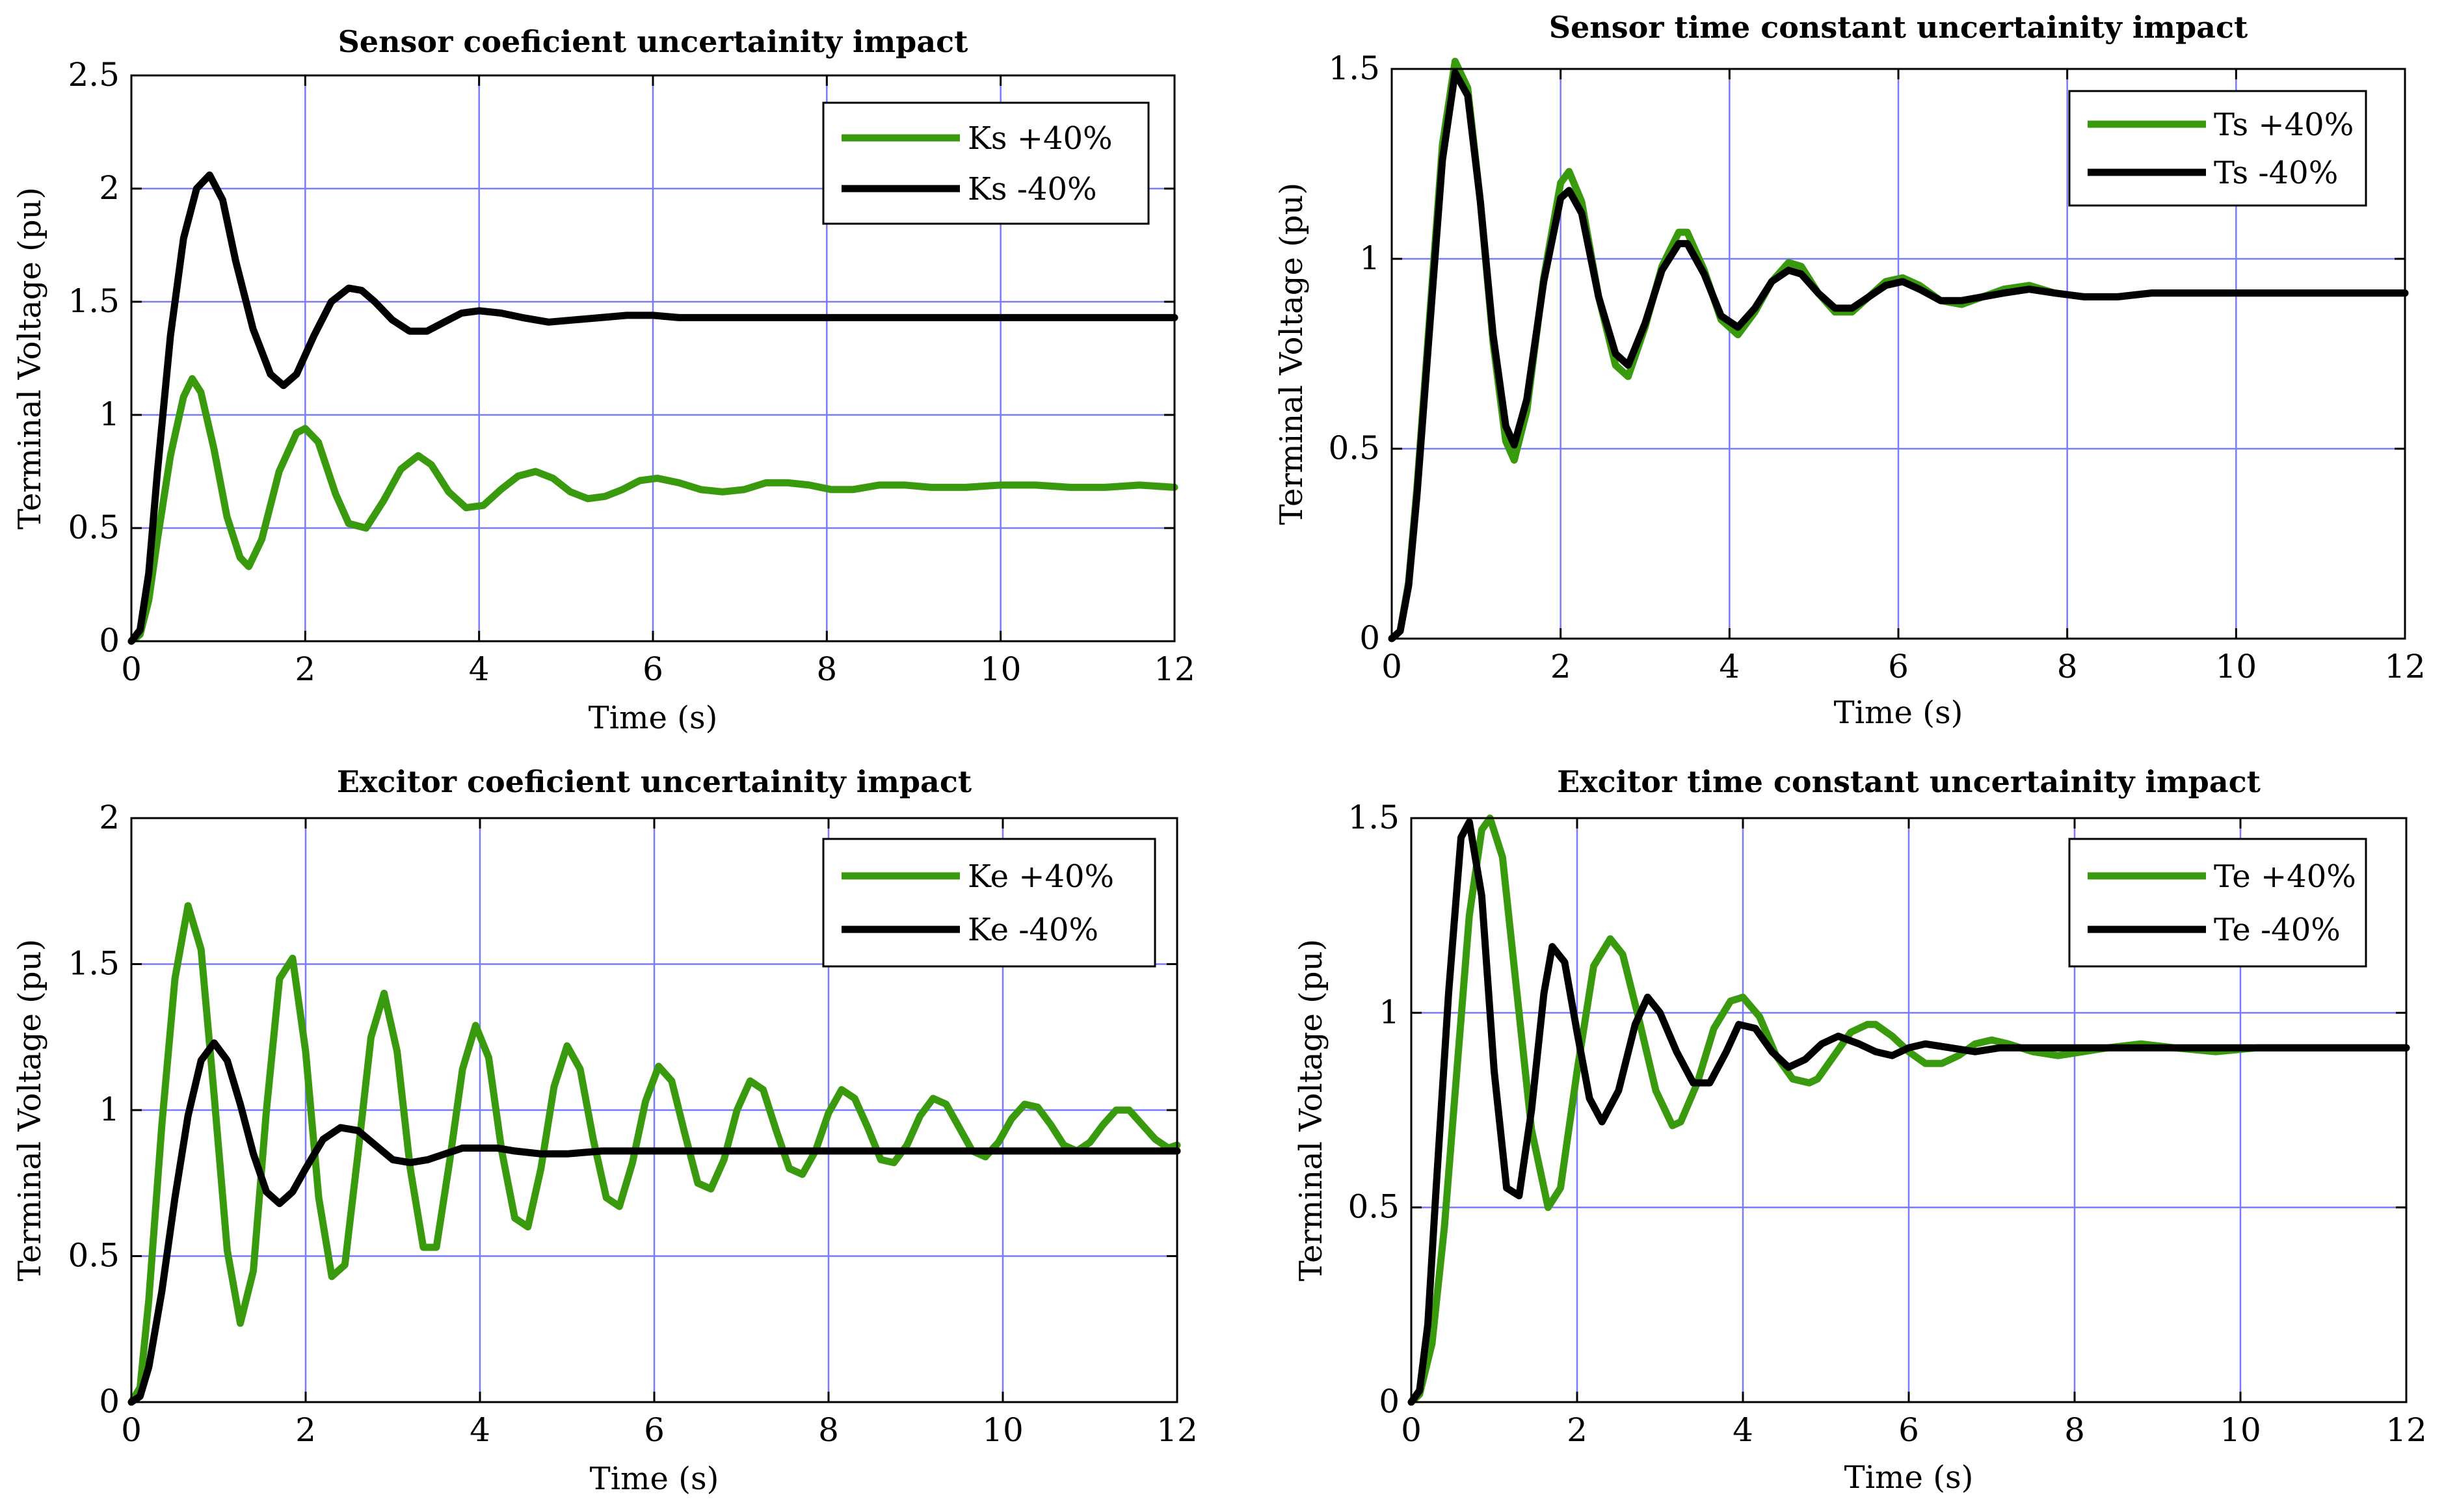  I want to click on legend-label-2: Te -40%, so click(2277, 930).